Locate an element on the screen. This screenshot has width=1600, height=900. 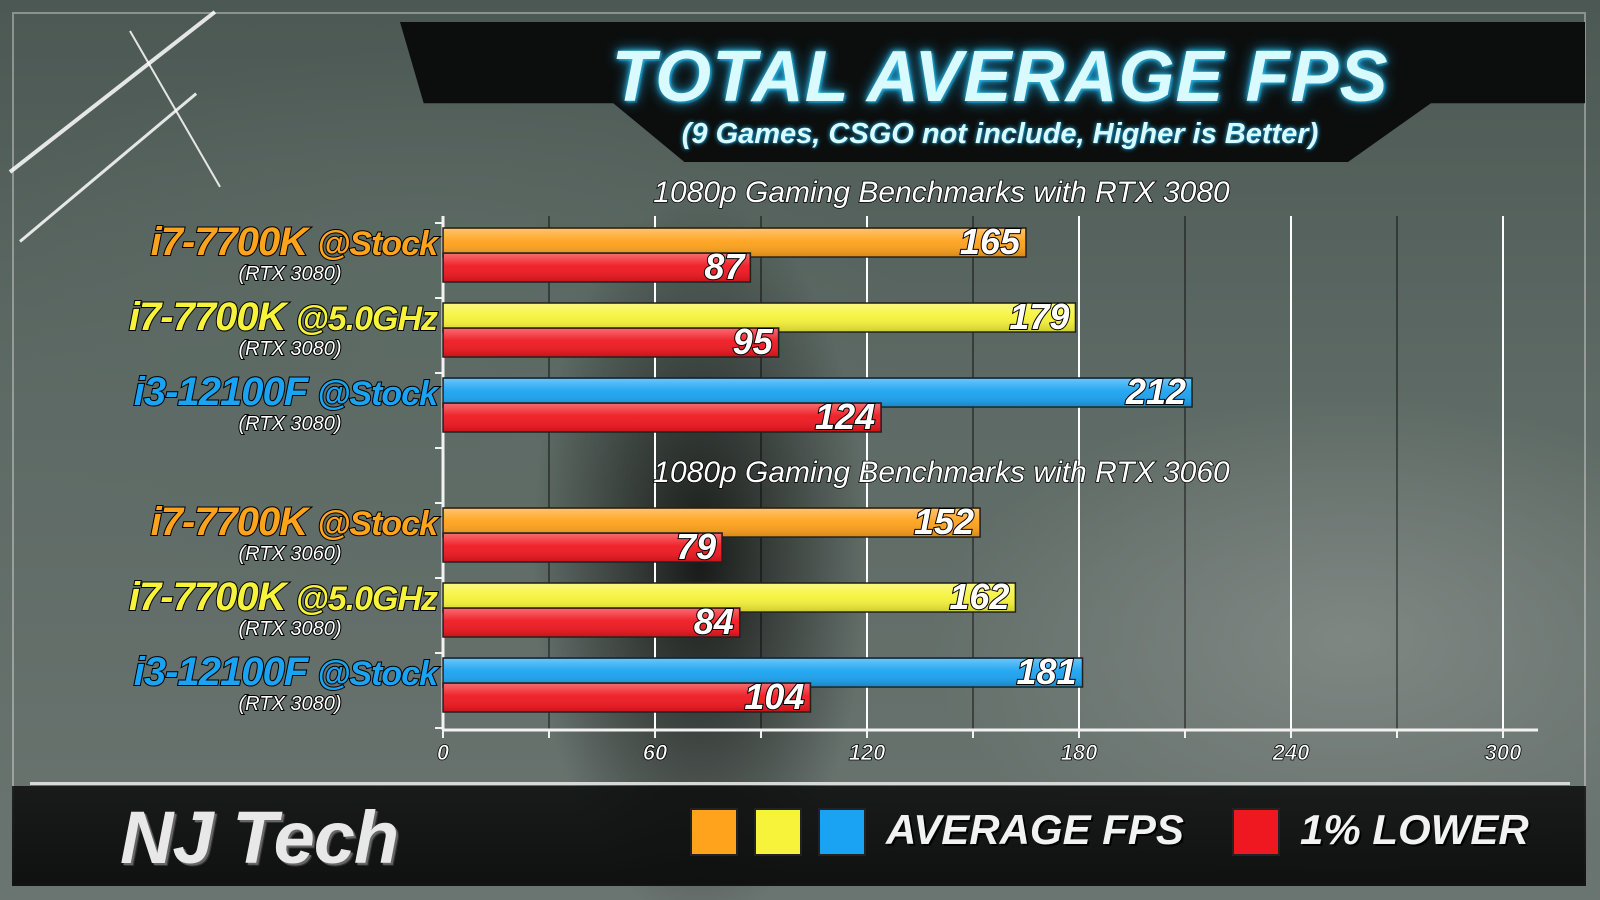
data-label: 84 is located at coordinates (714, 621).